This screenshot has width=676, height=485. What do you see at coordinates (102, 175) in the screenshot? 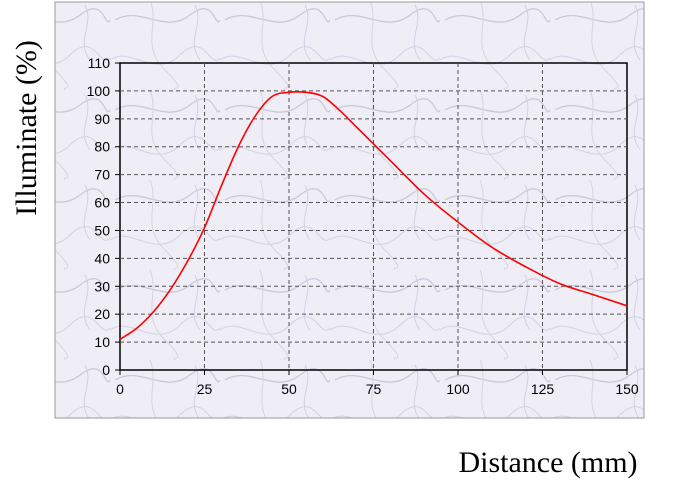
I see `y-tick-label: 70` at bounding box center [102, 175].